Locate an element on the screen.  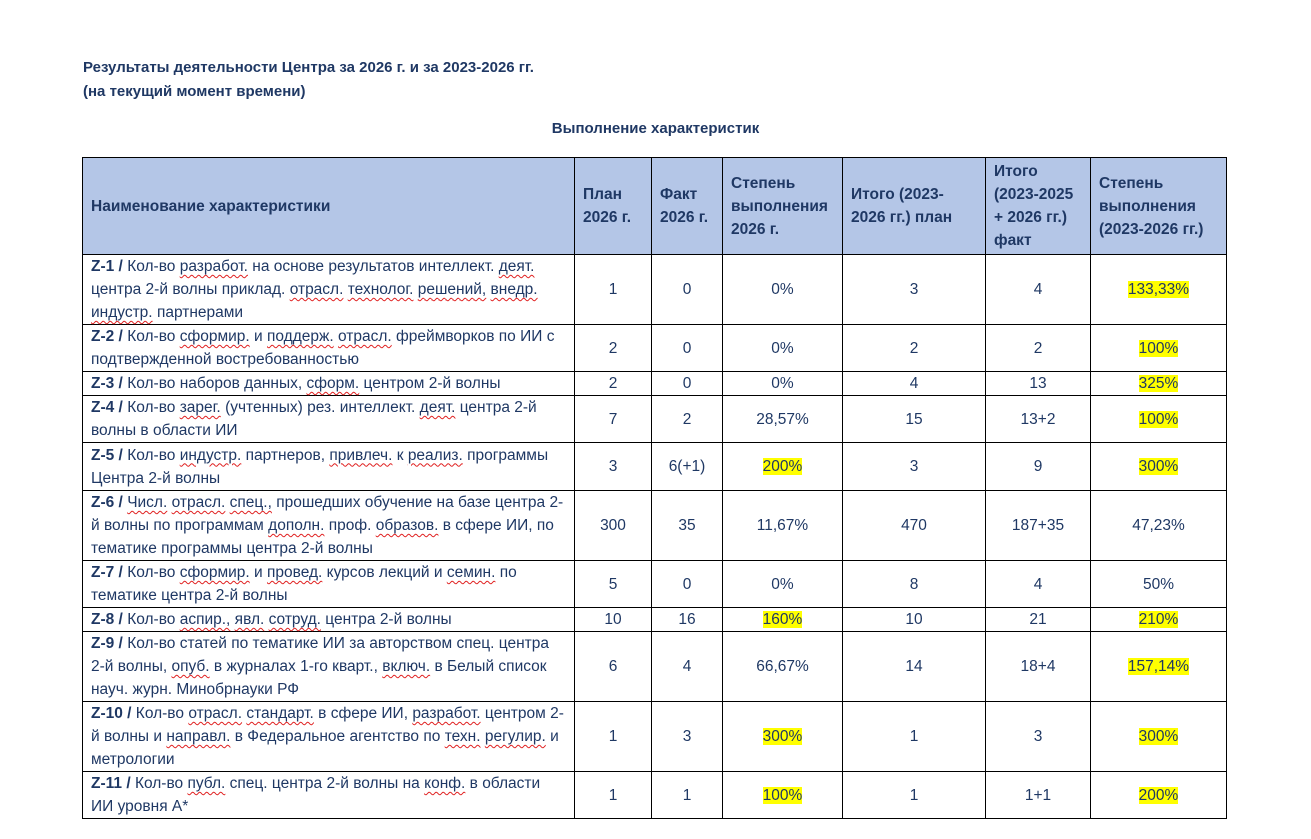
cell-value: 157,14% is located at coordinates (1158, 666).